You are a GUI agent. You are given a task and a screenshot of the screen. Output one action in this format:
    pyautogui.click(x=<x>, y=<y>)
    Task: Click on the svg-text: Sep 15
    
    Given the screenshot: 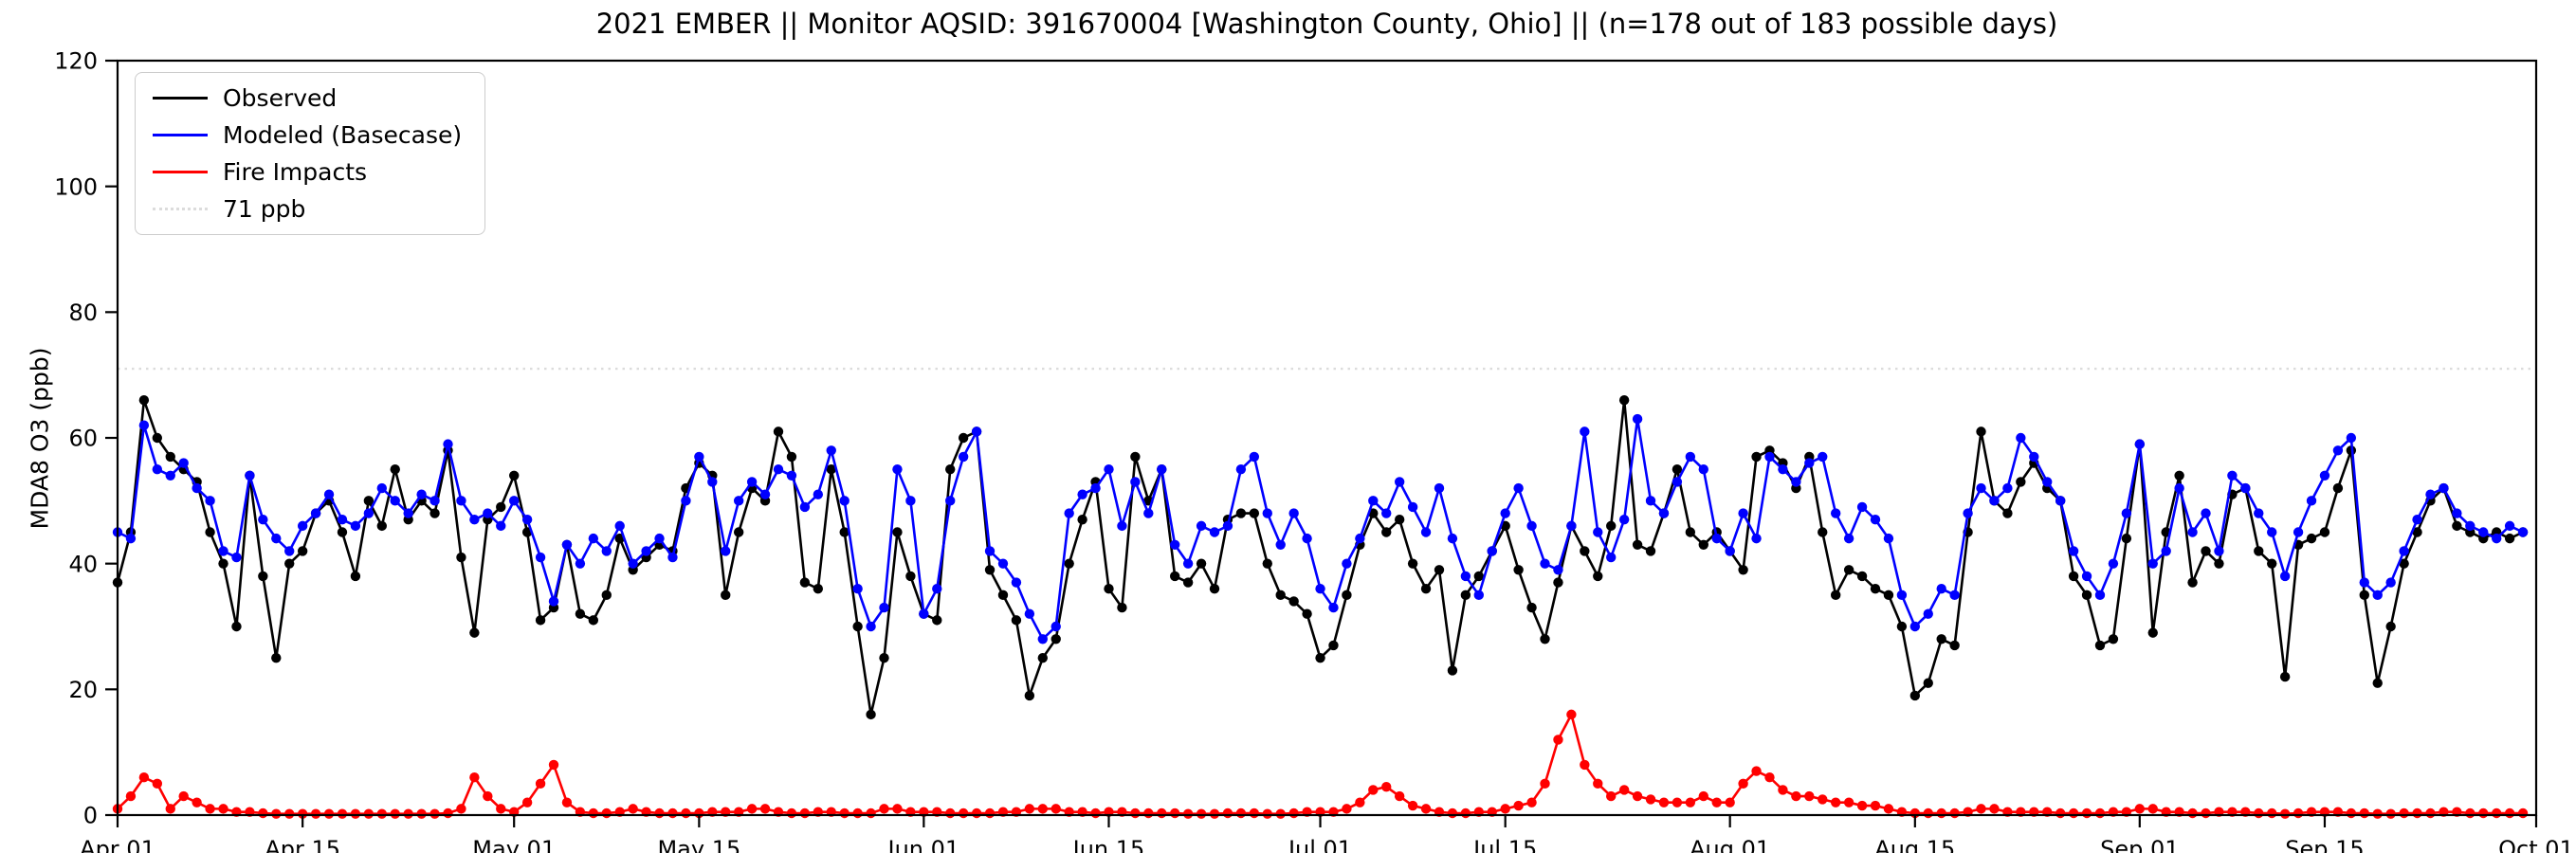 What is the action you would take?
    pyautogui.click(x=2324, y=844)
    